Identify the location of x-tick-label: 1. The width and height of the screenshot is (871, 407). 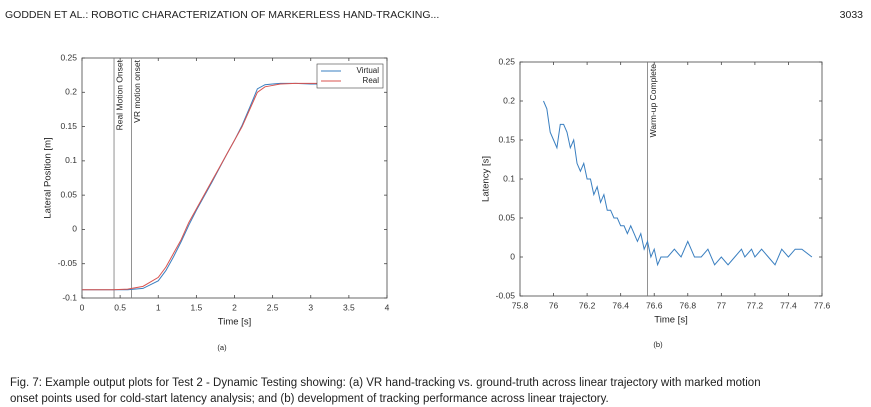
(158, 307).